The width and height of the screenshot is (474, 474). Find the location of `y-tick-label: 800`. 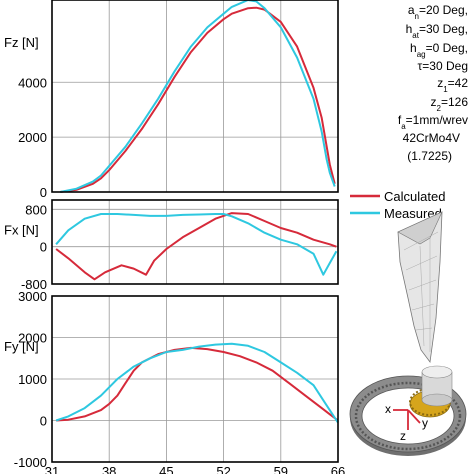

y-tick-label: 800 is located at coordinates (36, 209).